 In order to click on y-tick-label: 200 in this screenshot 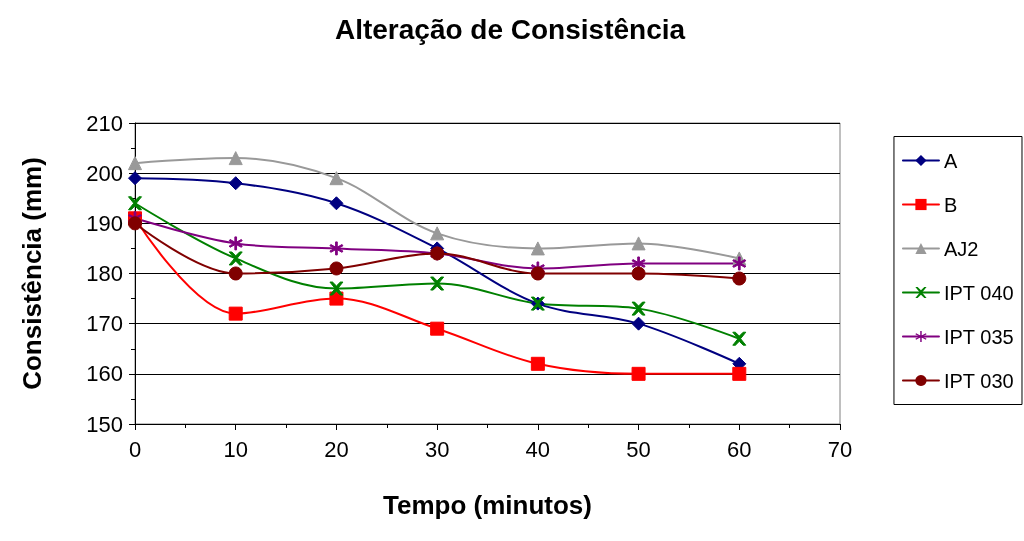, I will do `click(104, 173)`.